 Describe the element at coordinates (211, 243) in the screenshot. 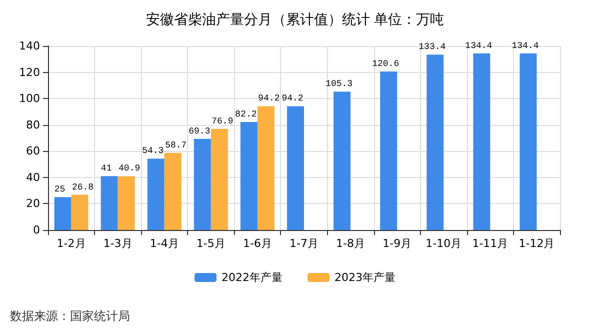

I see `x-tick-label: 1-5月` at that location.